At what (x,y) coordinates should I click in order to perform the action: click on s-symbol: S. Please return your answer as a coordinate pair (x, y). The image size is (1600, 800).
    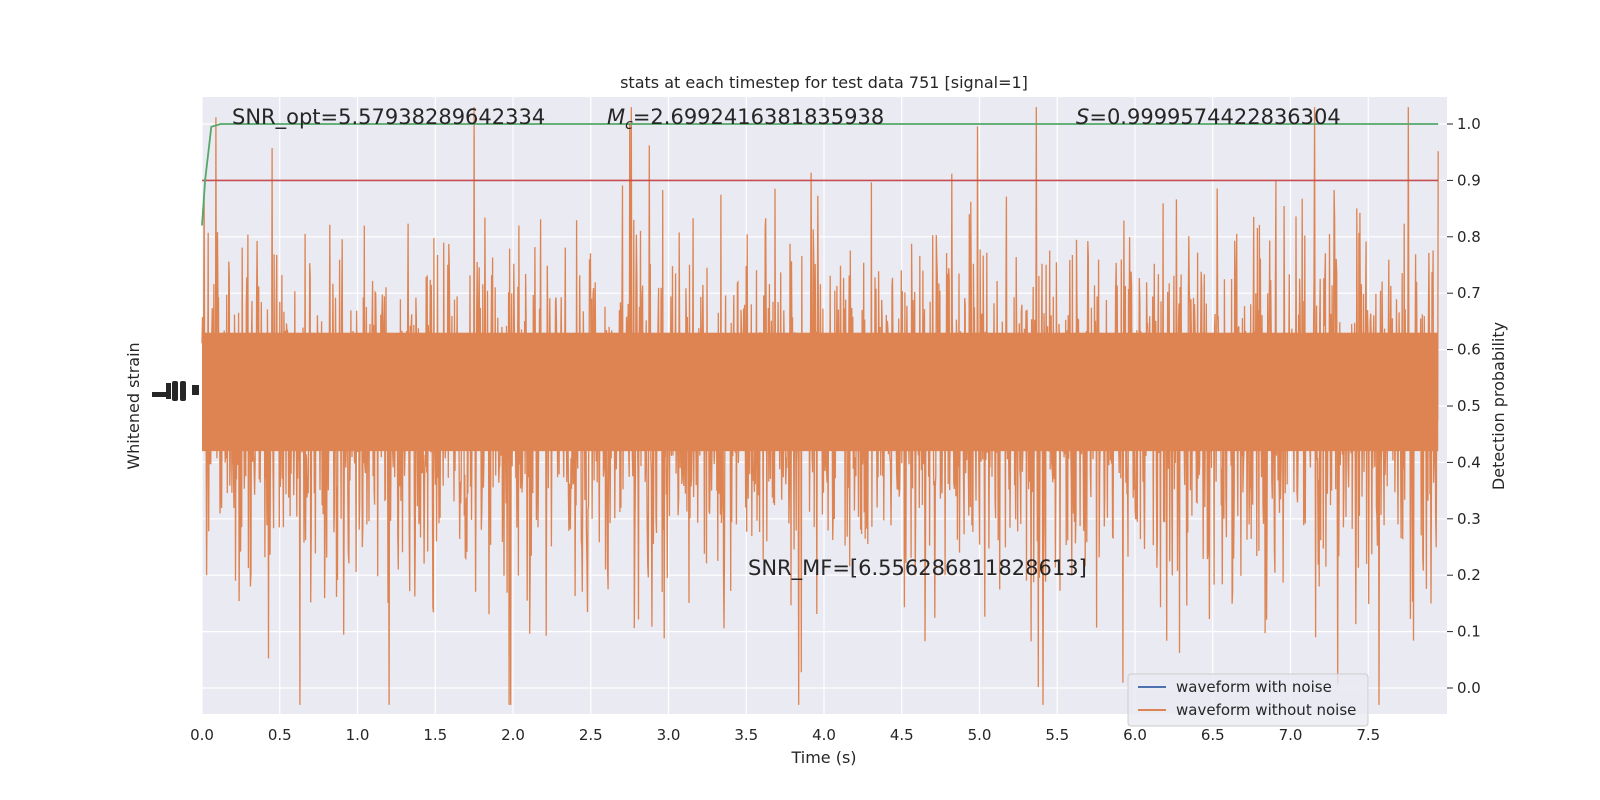
    Looking at the image, I should click on (1082, 117).